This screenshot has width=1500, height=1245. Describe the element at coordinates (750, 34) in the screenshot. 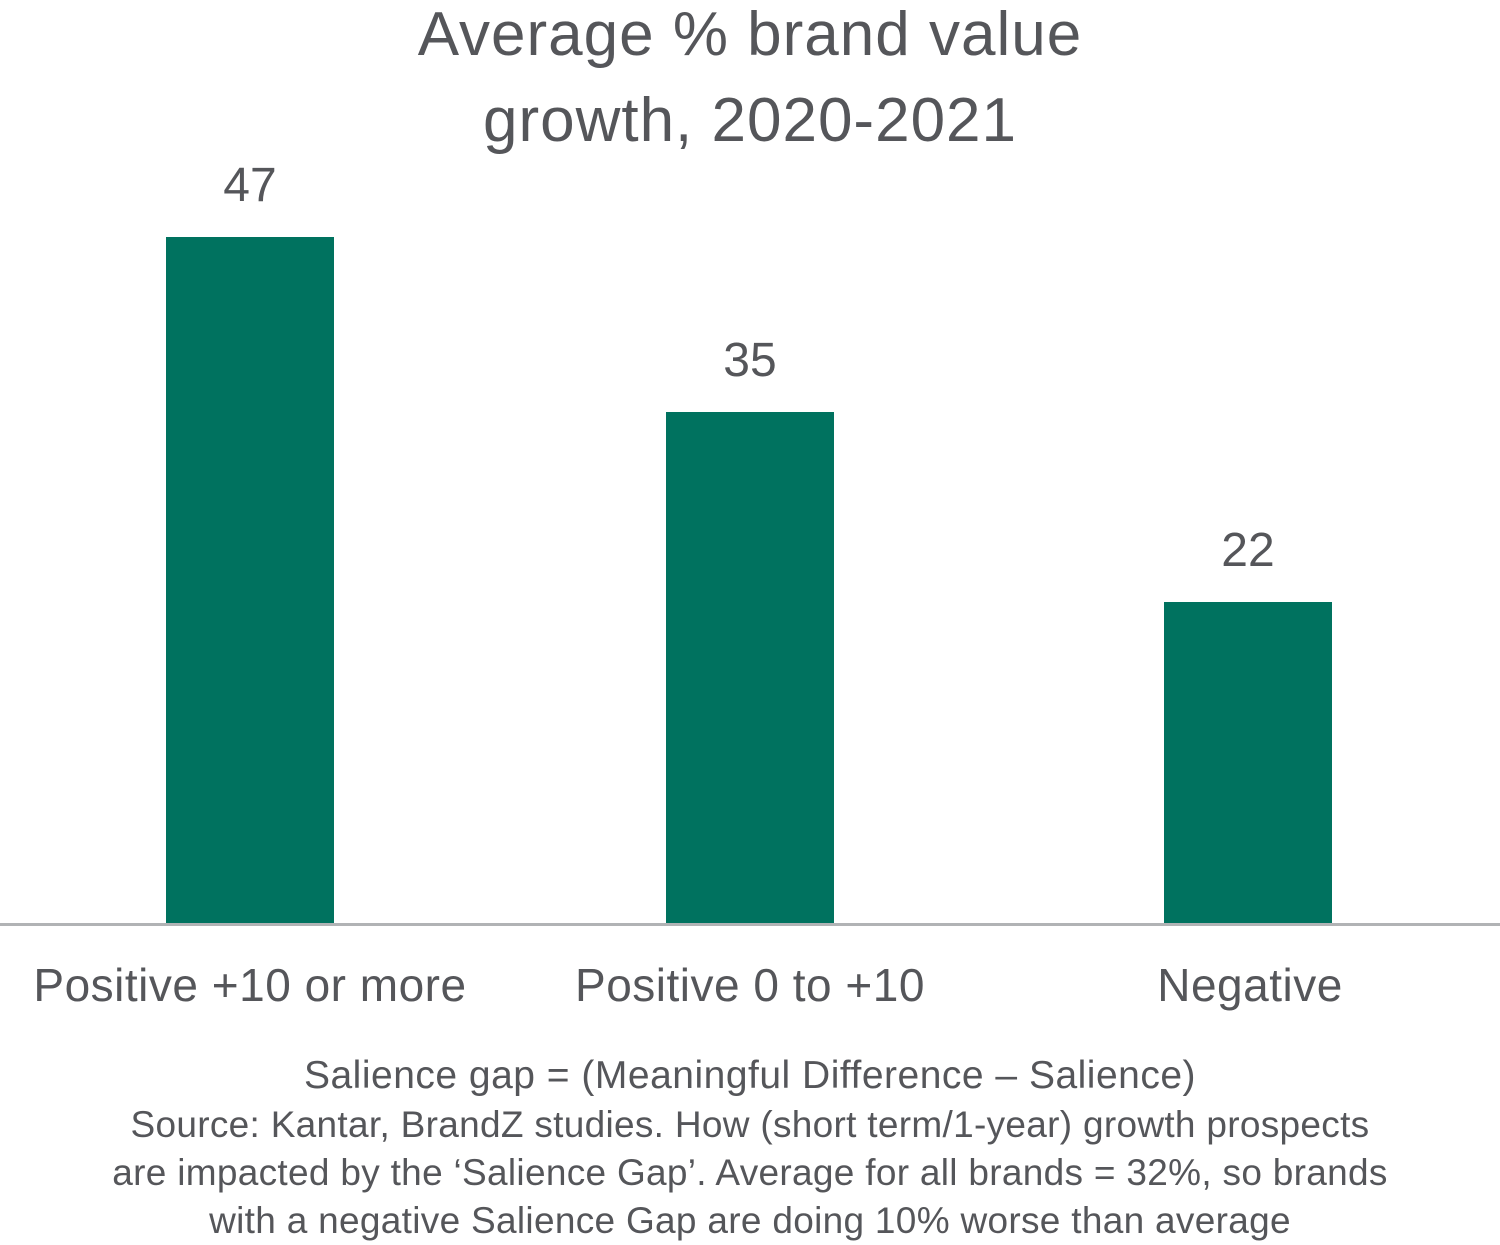

I see `chart-title-line-1: Average % brand value` at that location.